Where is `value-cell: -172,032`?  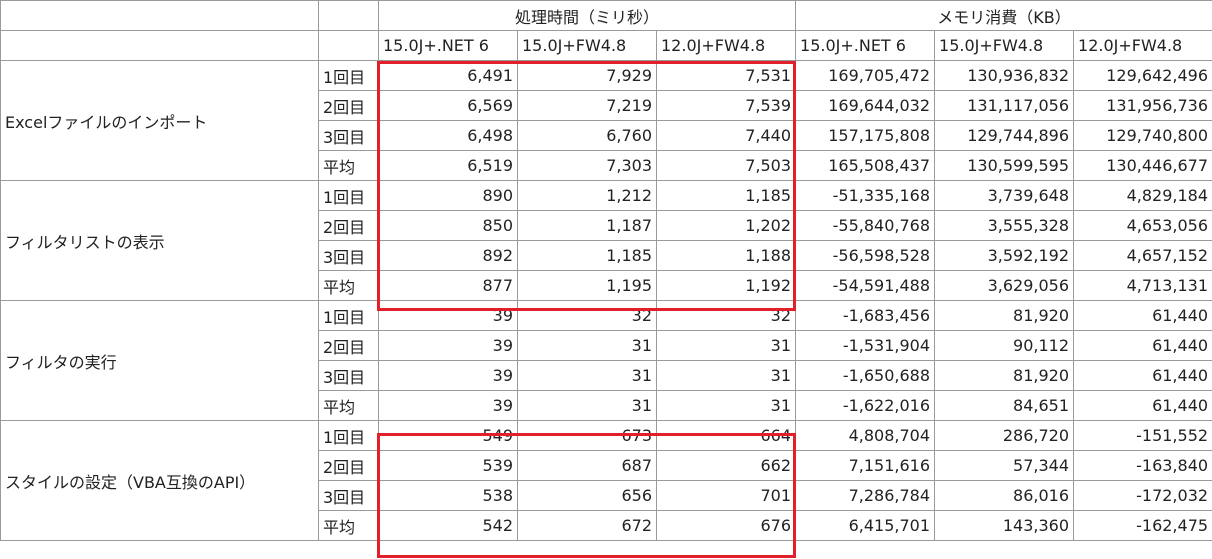
value-cell: -172,032 is located at coordinates (1142, 495).